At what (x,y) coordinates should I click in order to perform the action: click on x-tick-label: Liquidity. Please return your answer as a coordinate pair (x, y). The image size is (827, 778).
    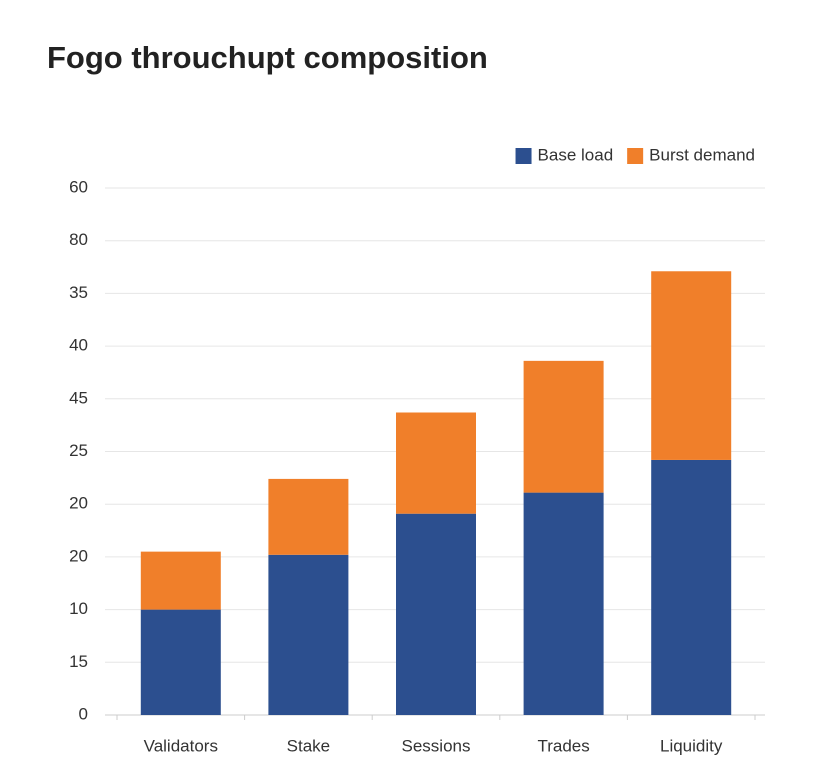
    Looking at the image, I should click on (691, 745).